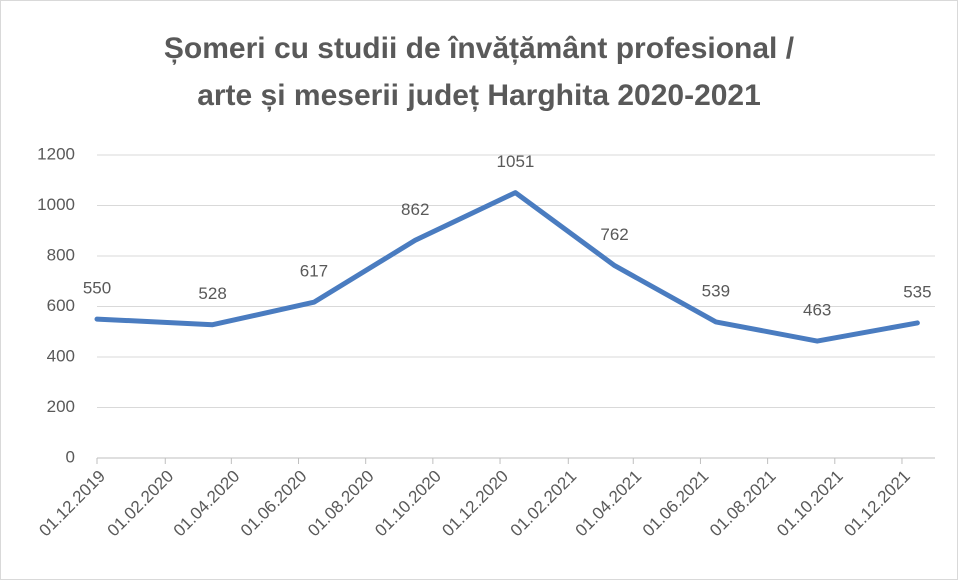 This screenshot has height=580, width=958. I want to click on data-label: 463, so click(817, 310).